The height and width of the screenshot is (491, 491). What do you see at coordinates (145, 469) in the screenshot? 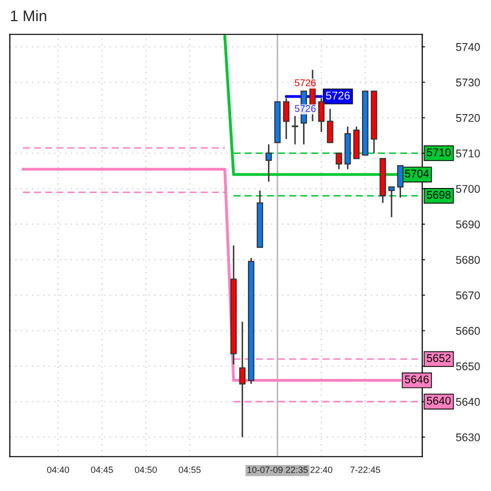
I see `x-tick-label: 04:50` at bounding box center [145, 469].